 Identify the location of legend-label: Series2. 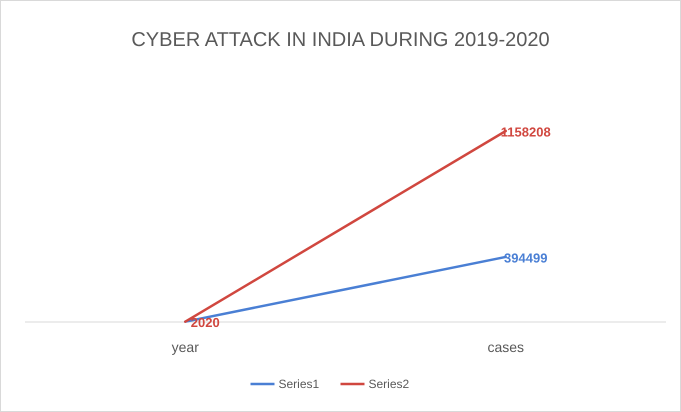
(389, 384).